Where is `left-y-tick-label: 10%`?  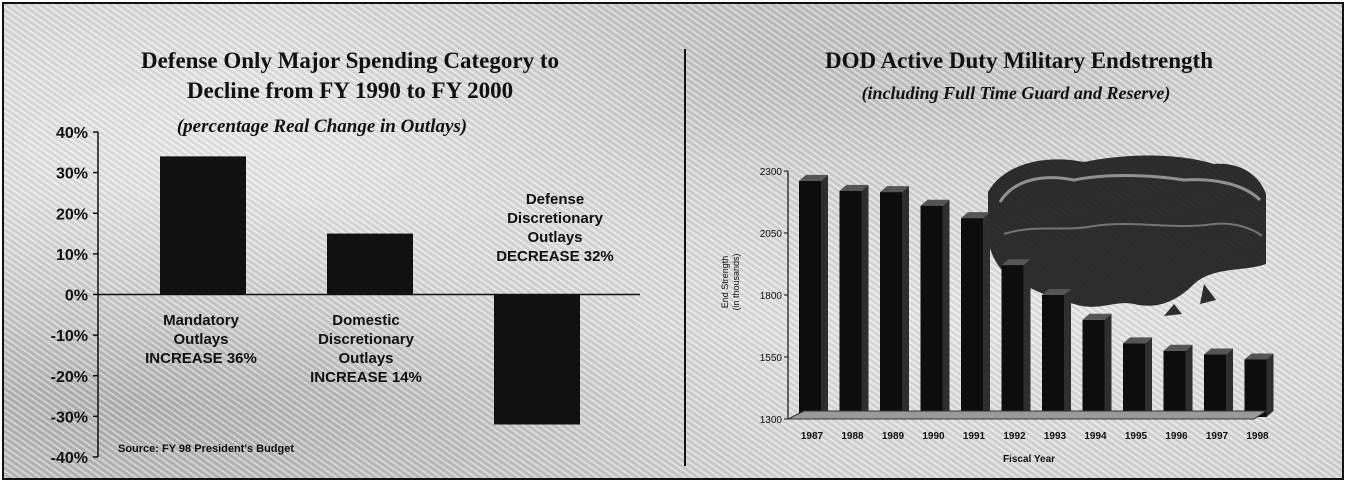 left-y-tick-label: 10% is located at coordinates (72, 255).